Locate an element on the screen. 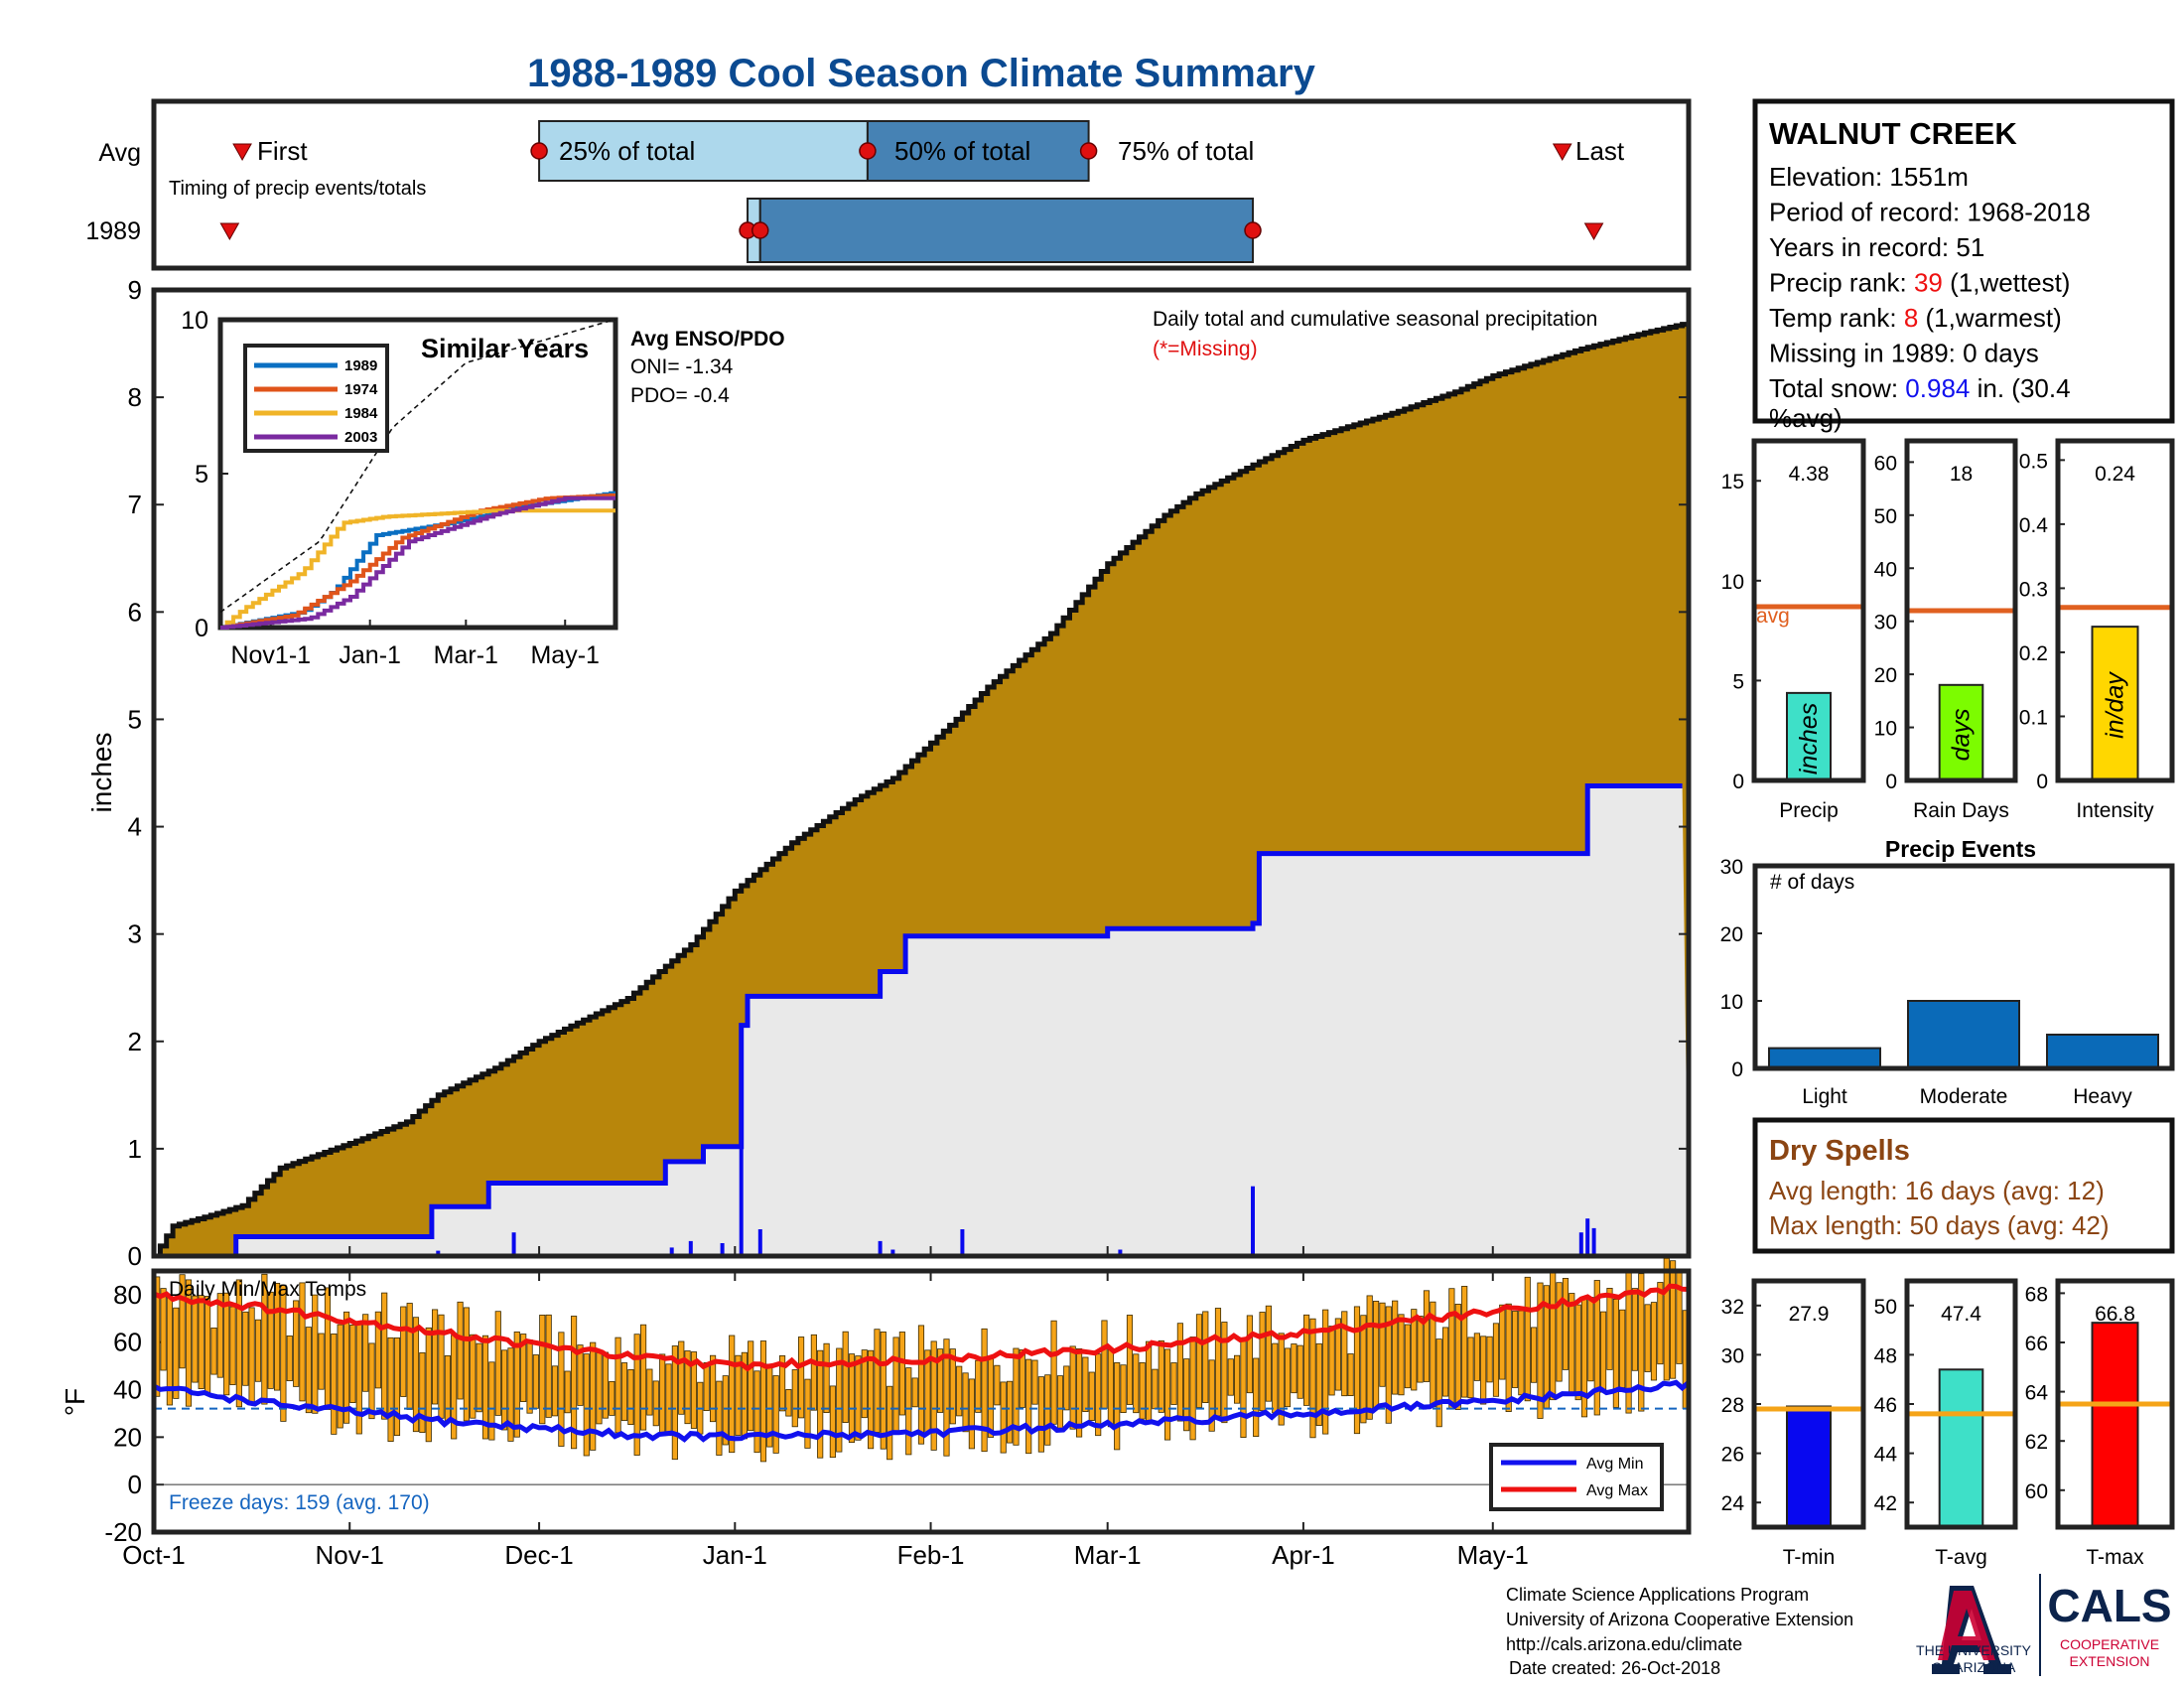 The height and width of the screenshot is (1688, 2184). info-value: 8 is located at coordinates (1911, 318).